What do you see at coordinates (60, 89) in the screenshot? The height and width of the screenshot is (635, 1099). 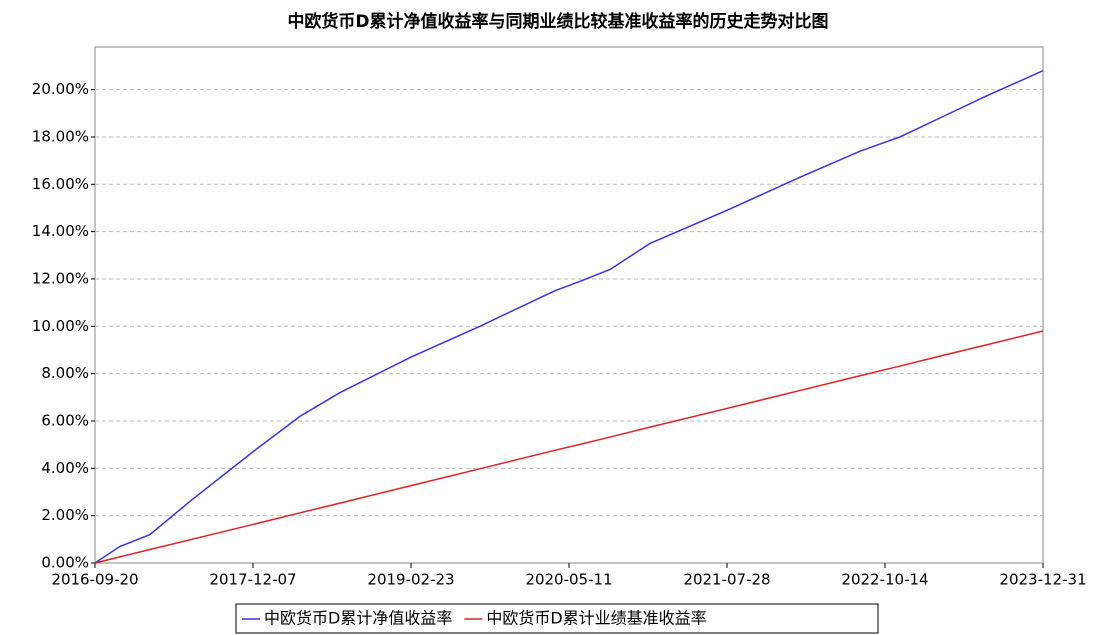 I see `y-tick-label: 20.00%` at bounding box center [60, 89].